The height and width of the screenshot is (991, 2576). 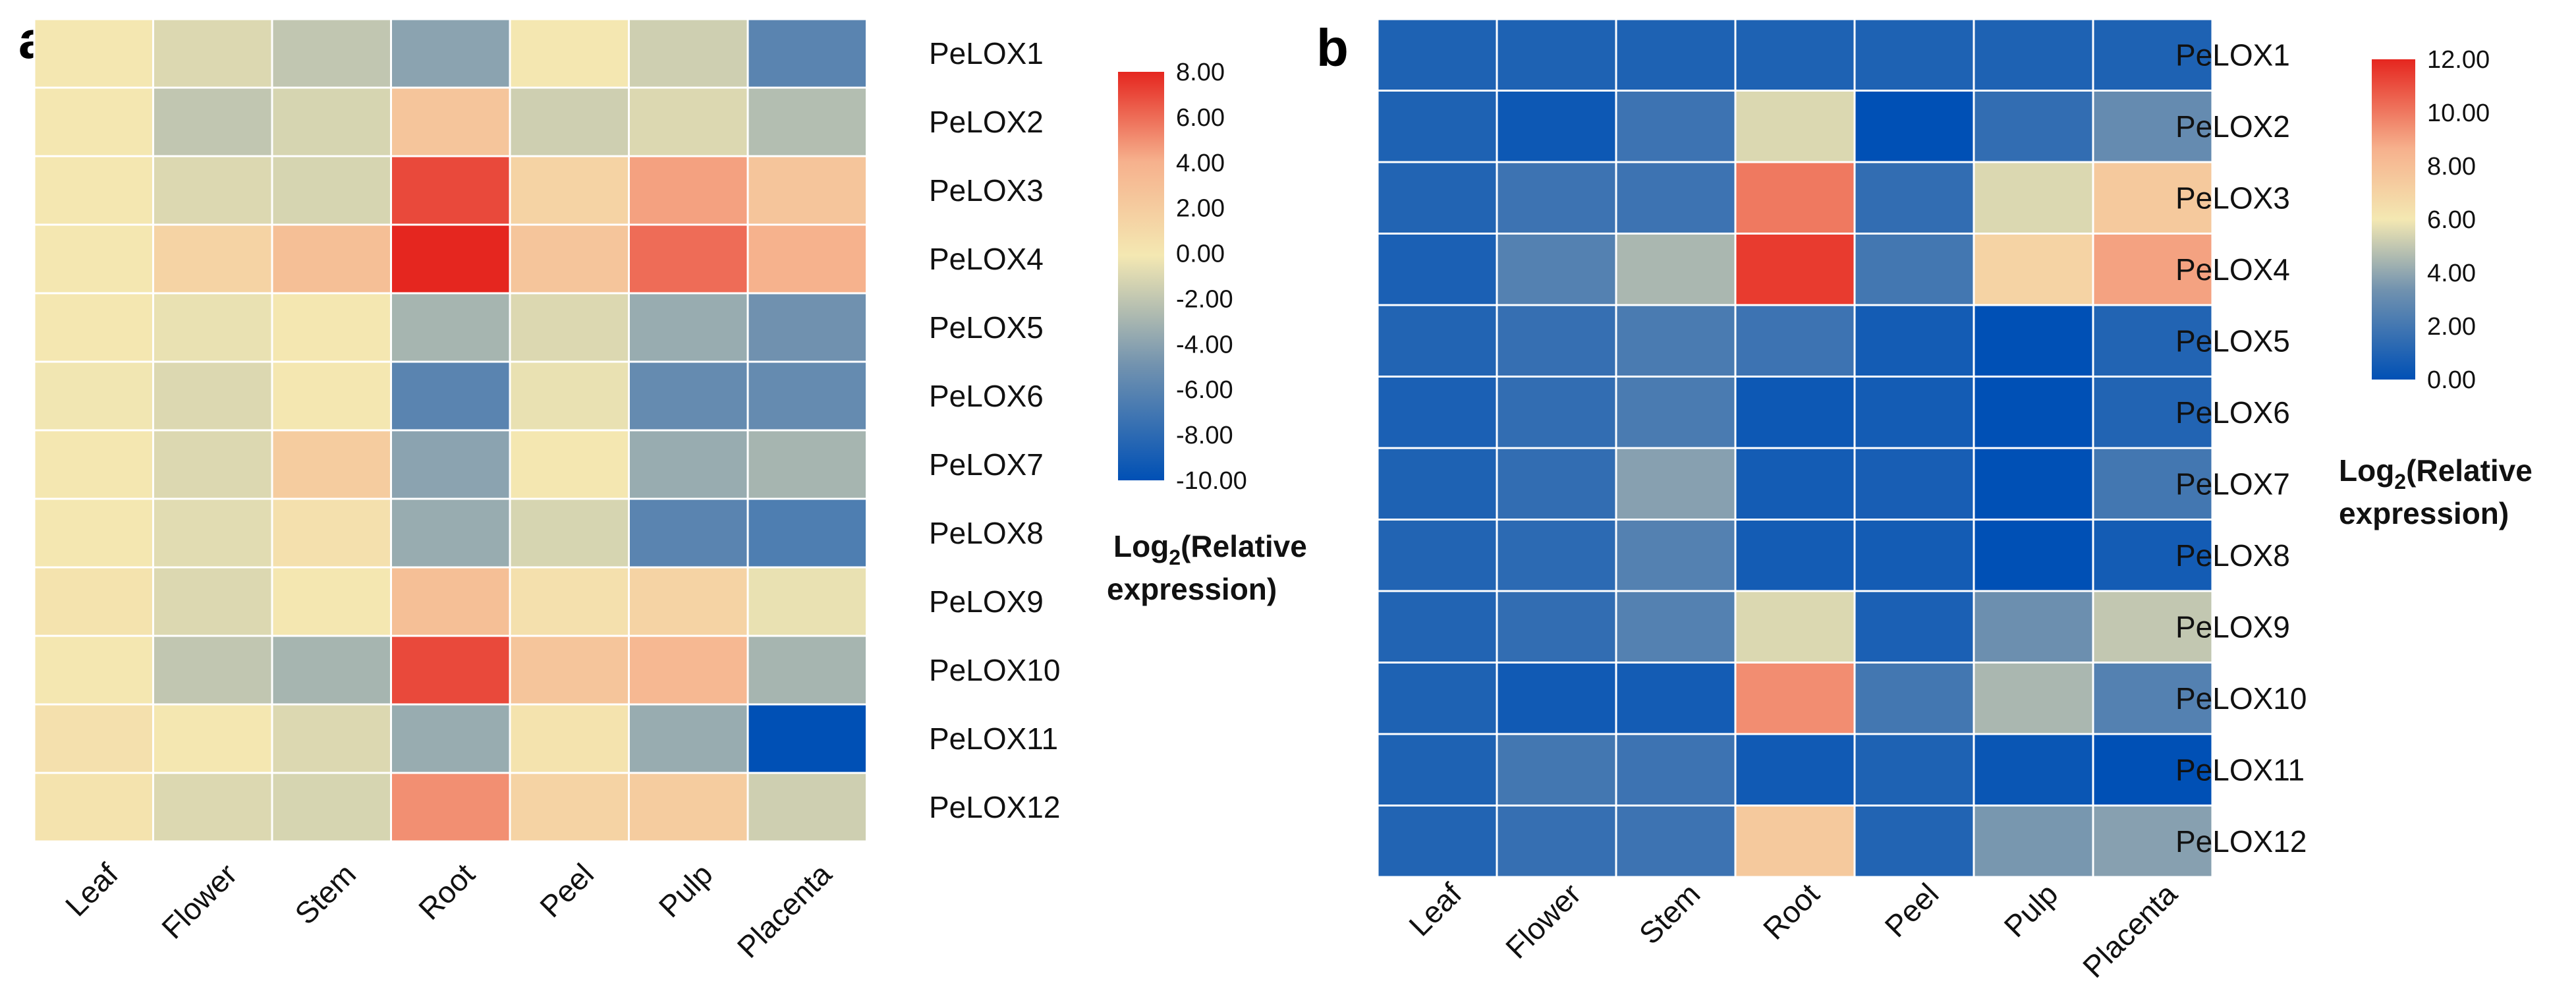 What do you see at coordinates (212, 601) in the screenshot?
I see `heatmap-cell-a-PeLOX9-Flower` at bounding box center [212, 601].